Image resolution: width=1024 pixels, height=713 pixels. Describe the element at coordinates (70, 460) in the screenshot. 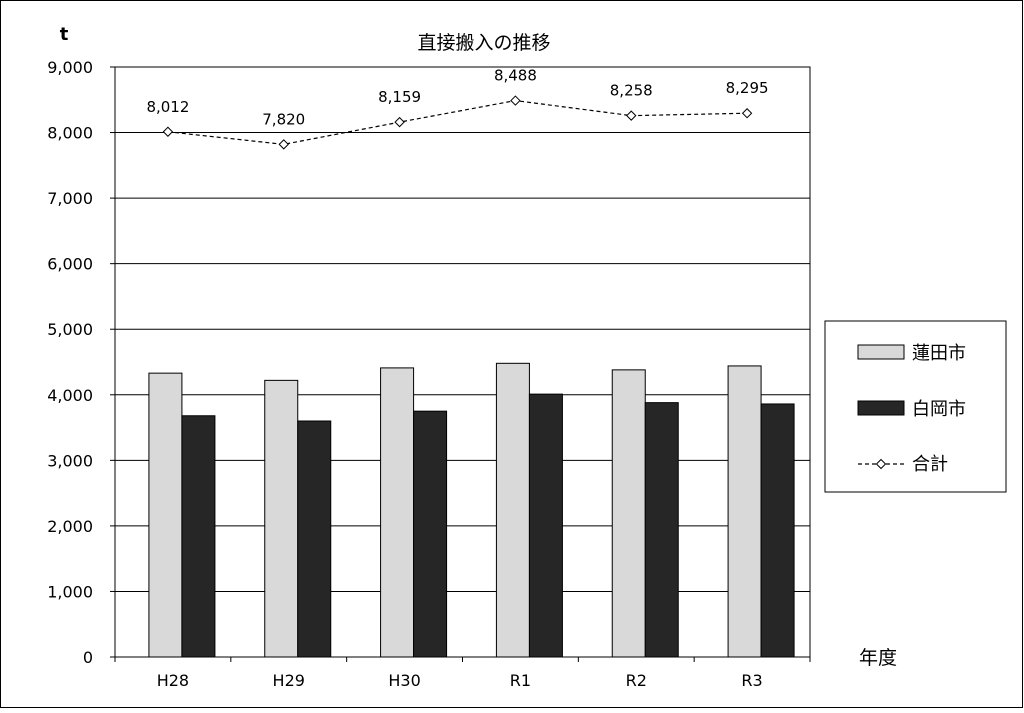

I see `y-tick-label: 3,000` at that location.